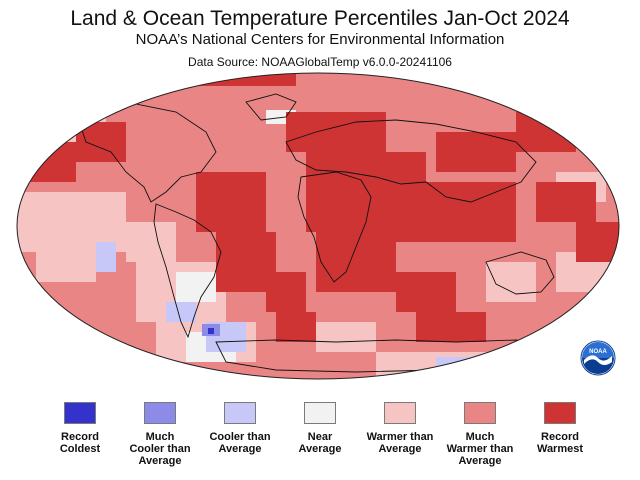 The image size is (640, 480). I want to click on legend-label: Much Cooler than Average, so click(160, 449).